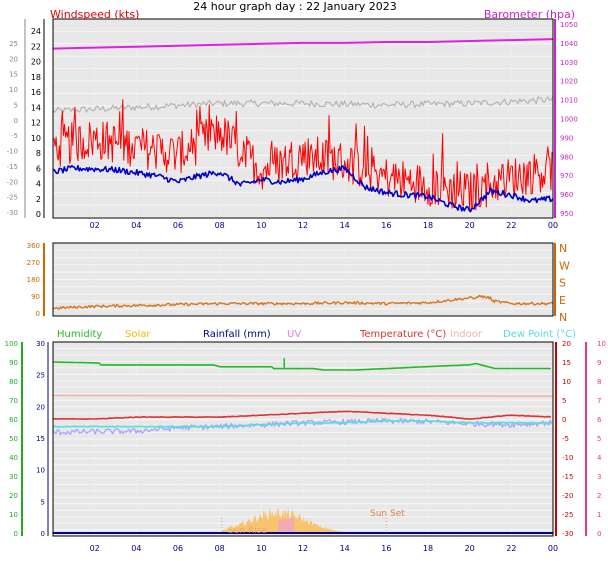 This screenshot has width=608, height=561. What do you see at coordinates (35, 297) in the screenshot?
I see `direction-tick: 90` at bounding box center [35, 297].